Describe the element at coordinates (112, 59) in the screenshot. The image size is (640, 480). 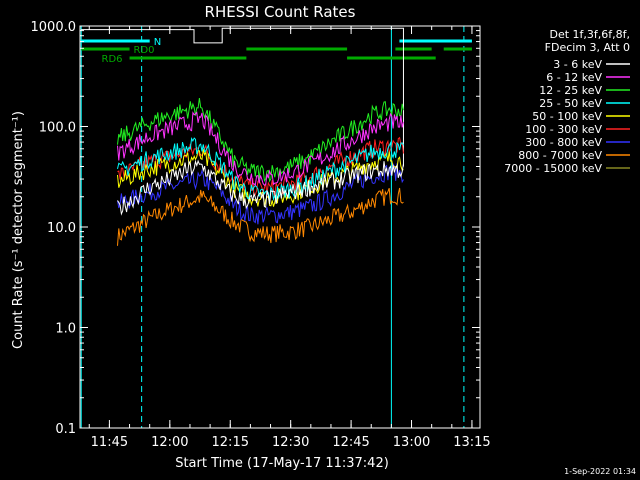
I see `flag-label-RD6: RD6` at that location.